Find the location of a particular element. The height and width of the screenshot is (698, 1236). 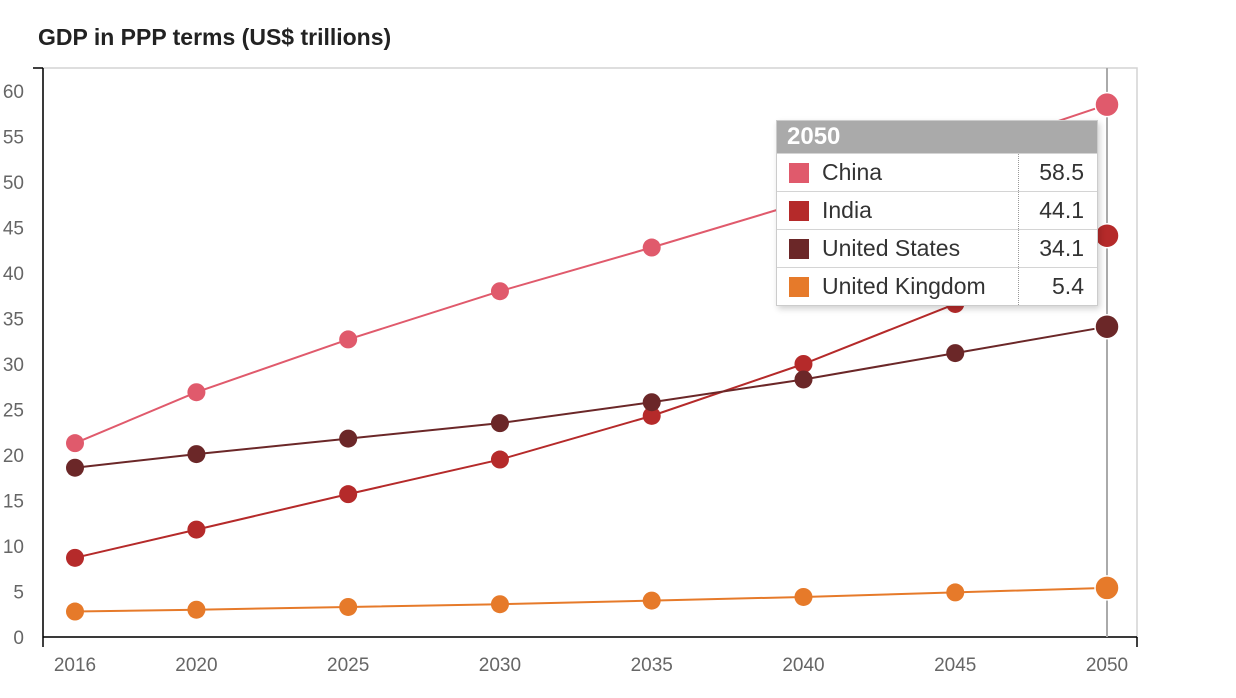

tooltip-series-name: China is located at coordinates (852, 172).